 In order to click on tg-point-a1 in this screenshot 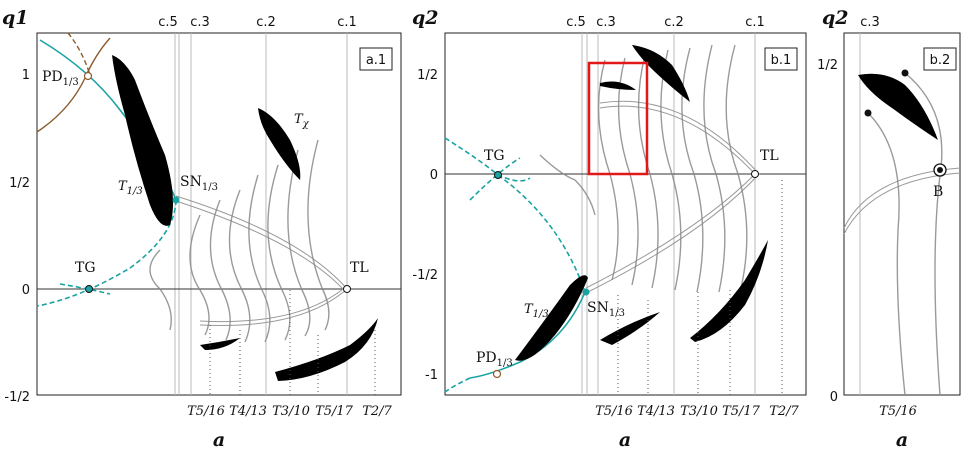, I will do `click(89, 289)`.